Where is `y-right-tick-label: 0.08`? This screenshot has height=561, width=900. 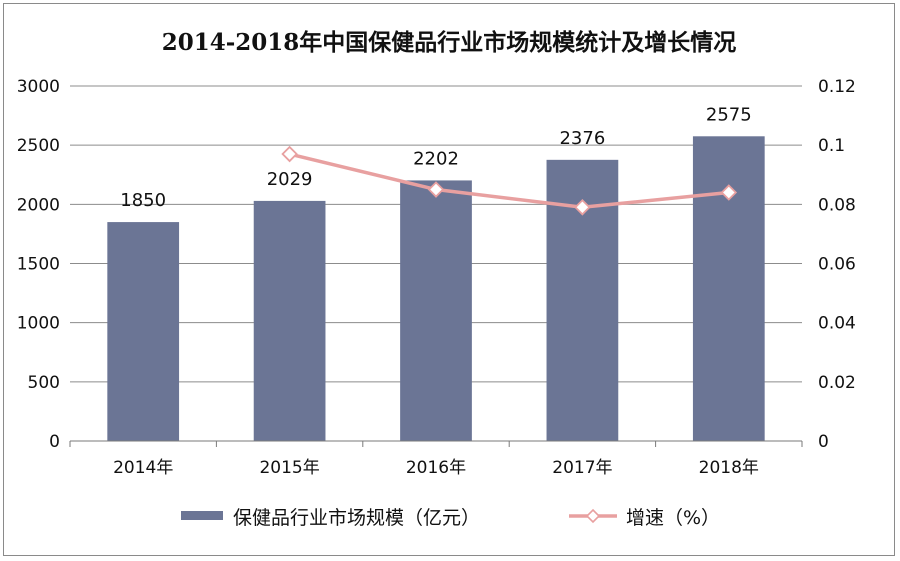 y-right-tick-label: 0.08 is located at coordinates (837, 205).